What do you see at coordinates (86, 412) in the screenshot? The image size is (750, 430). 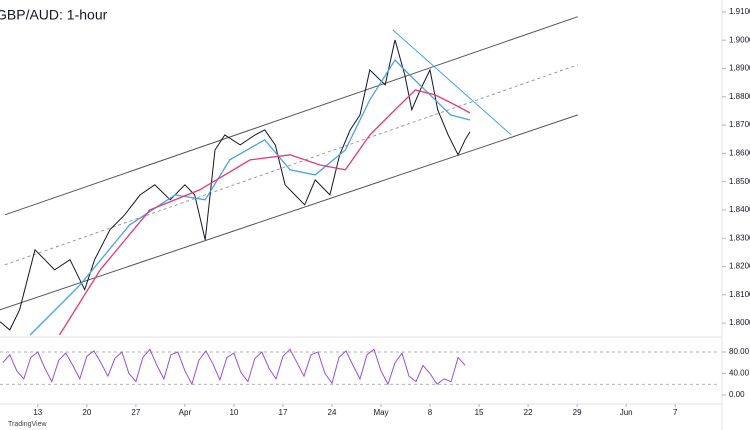 I see `x-tick-label: 20` at bounding box center [86, 412].